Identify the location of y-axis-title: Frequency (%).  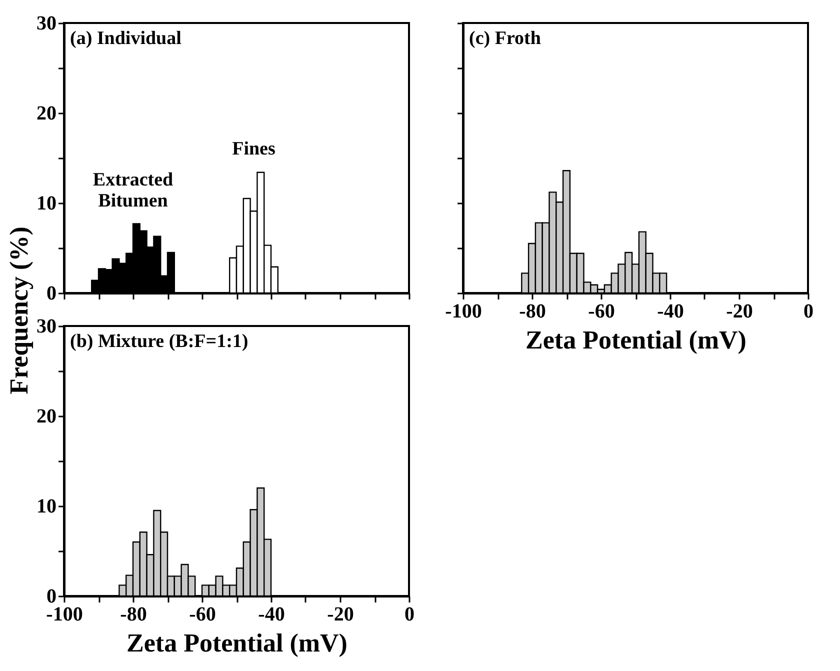
(19, 310).